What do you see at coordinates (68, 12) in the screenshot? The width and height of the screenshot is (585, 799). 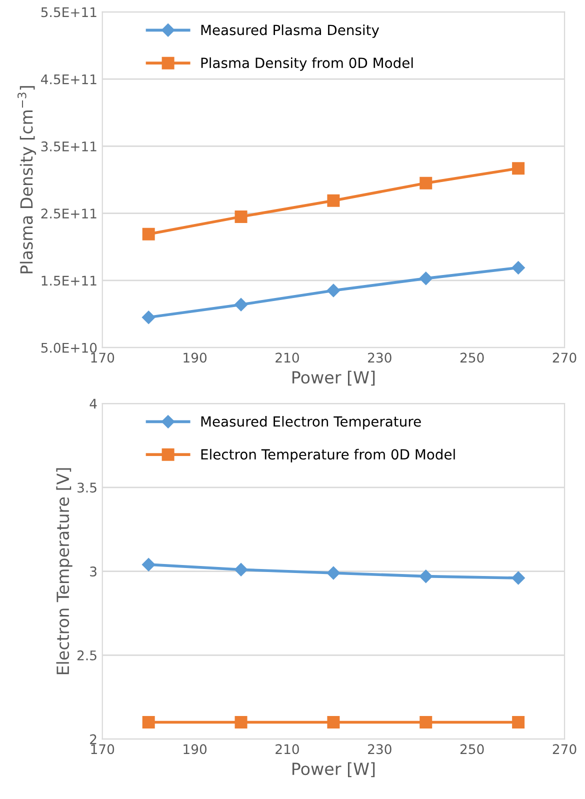 I see `y-tick-label: 5.5E+11` at bounding box center [68, 12].